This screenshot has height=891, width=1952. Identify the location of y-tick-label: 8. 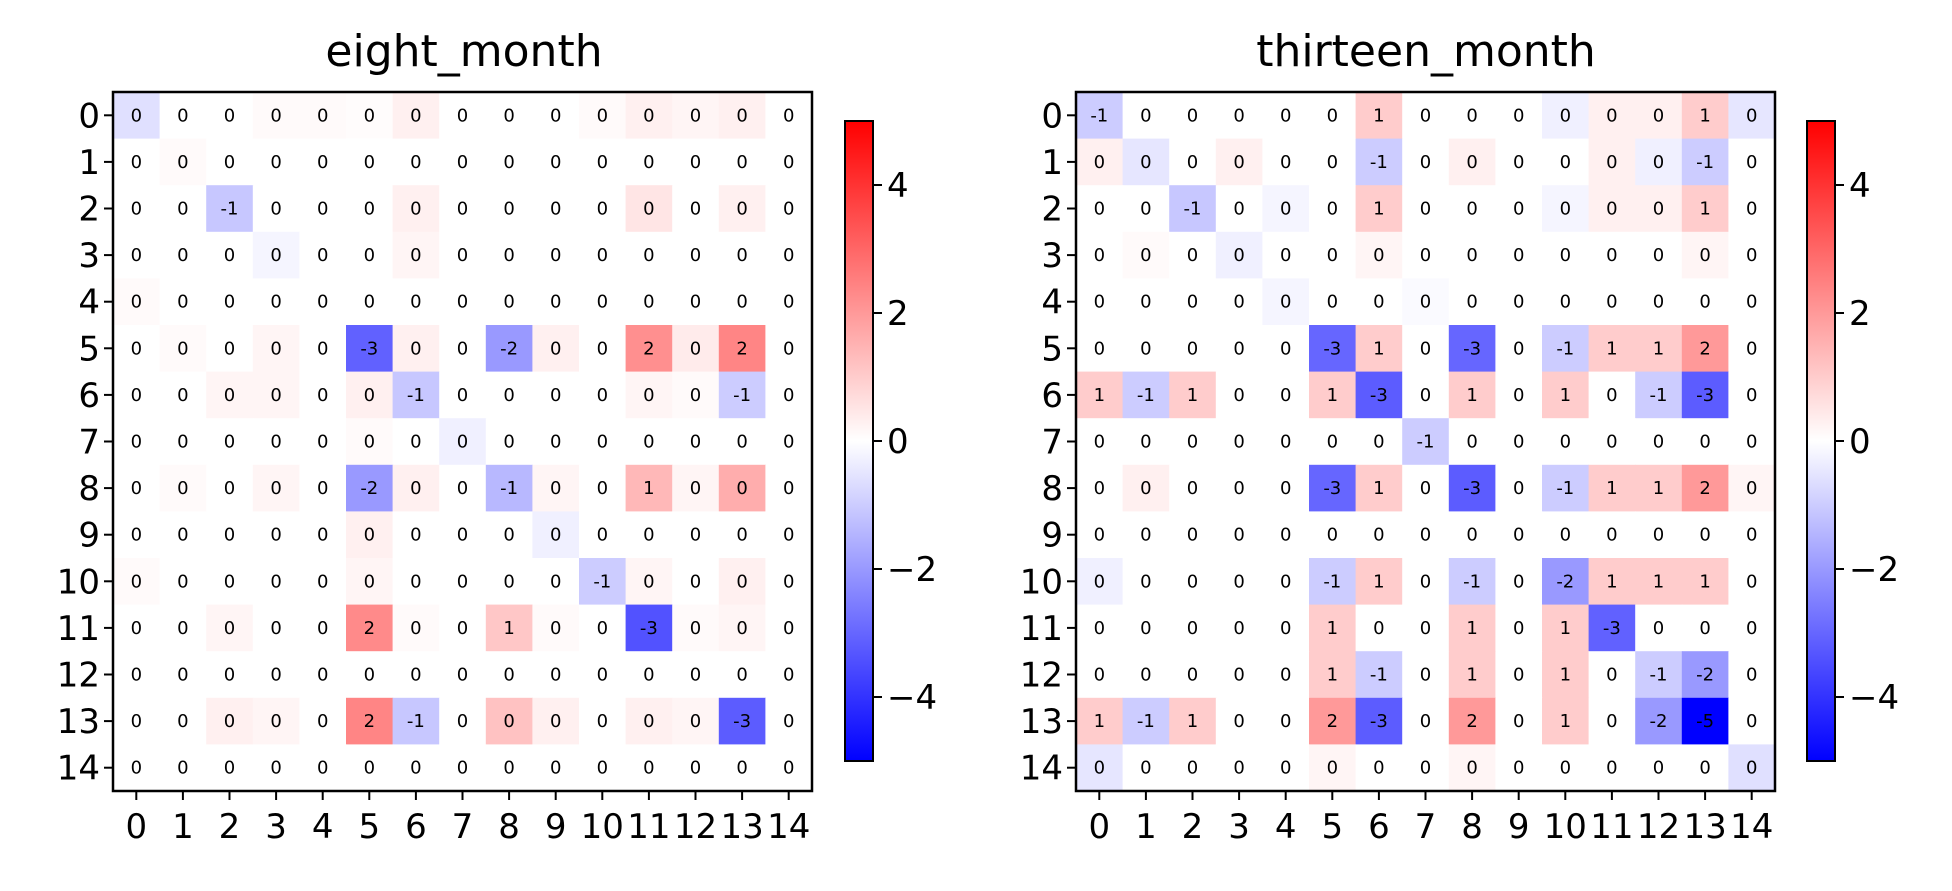
(89, 489).